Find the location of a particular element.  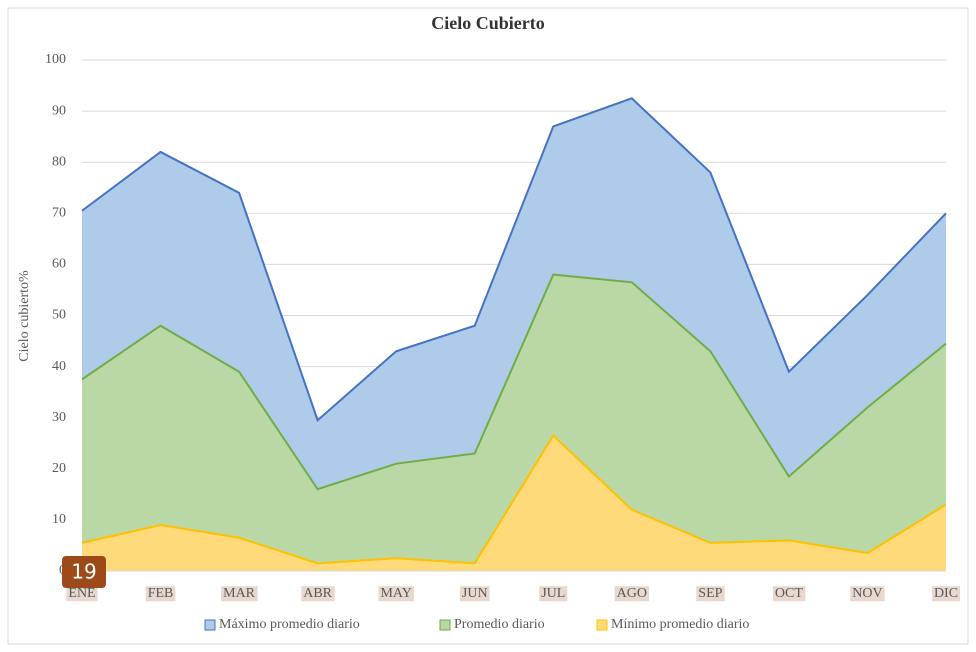

y-tick-label: 80 is located at coordinates (59, 161).